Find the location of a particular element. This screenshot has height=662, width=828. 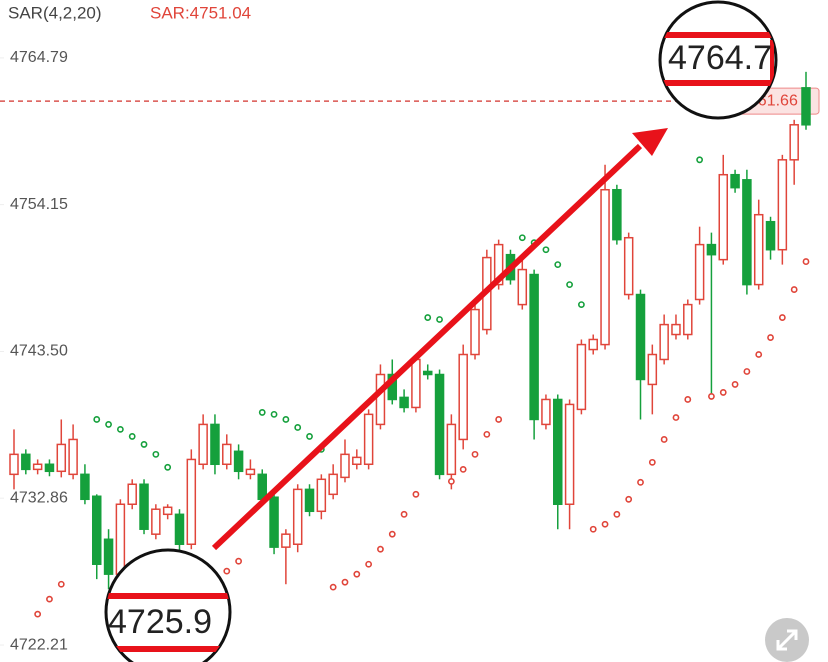

magnifier-top: 4764.7 is located at coordinates (718, 60).